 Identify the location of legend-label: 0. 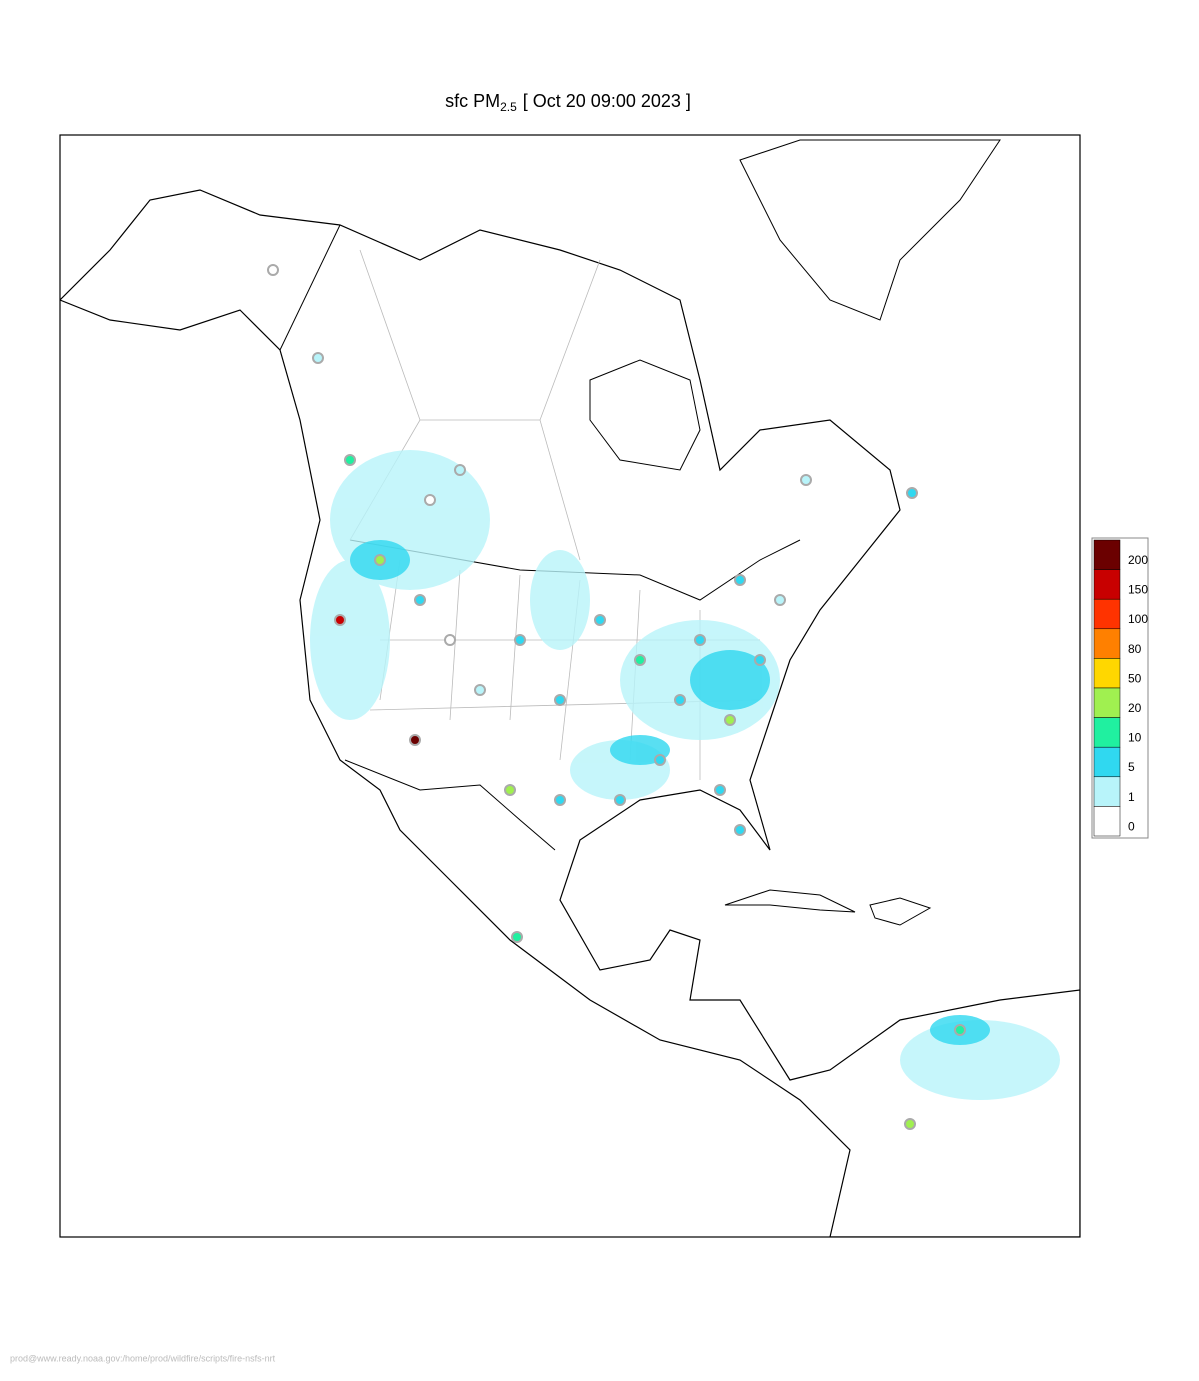
(1131, 826).